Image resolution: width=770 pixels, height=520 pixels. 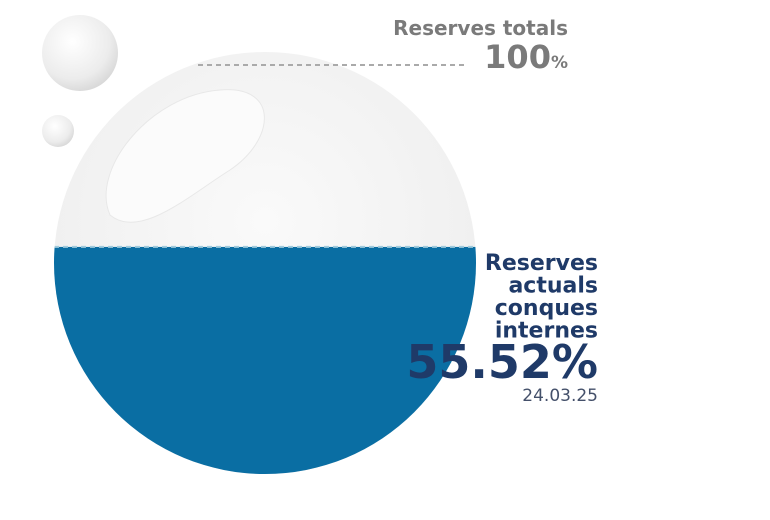 I want to click on value-title: internes, so click(x=546, y=331).